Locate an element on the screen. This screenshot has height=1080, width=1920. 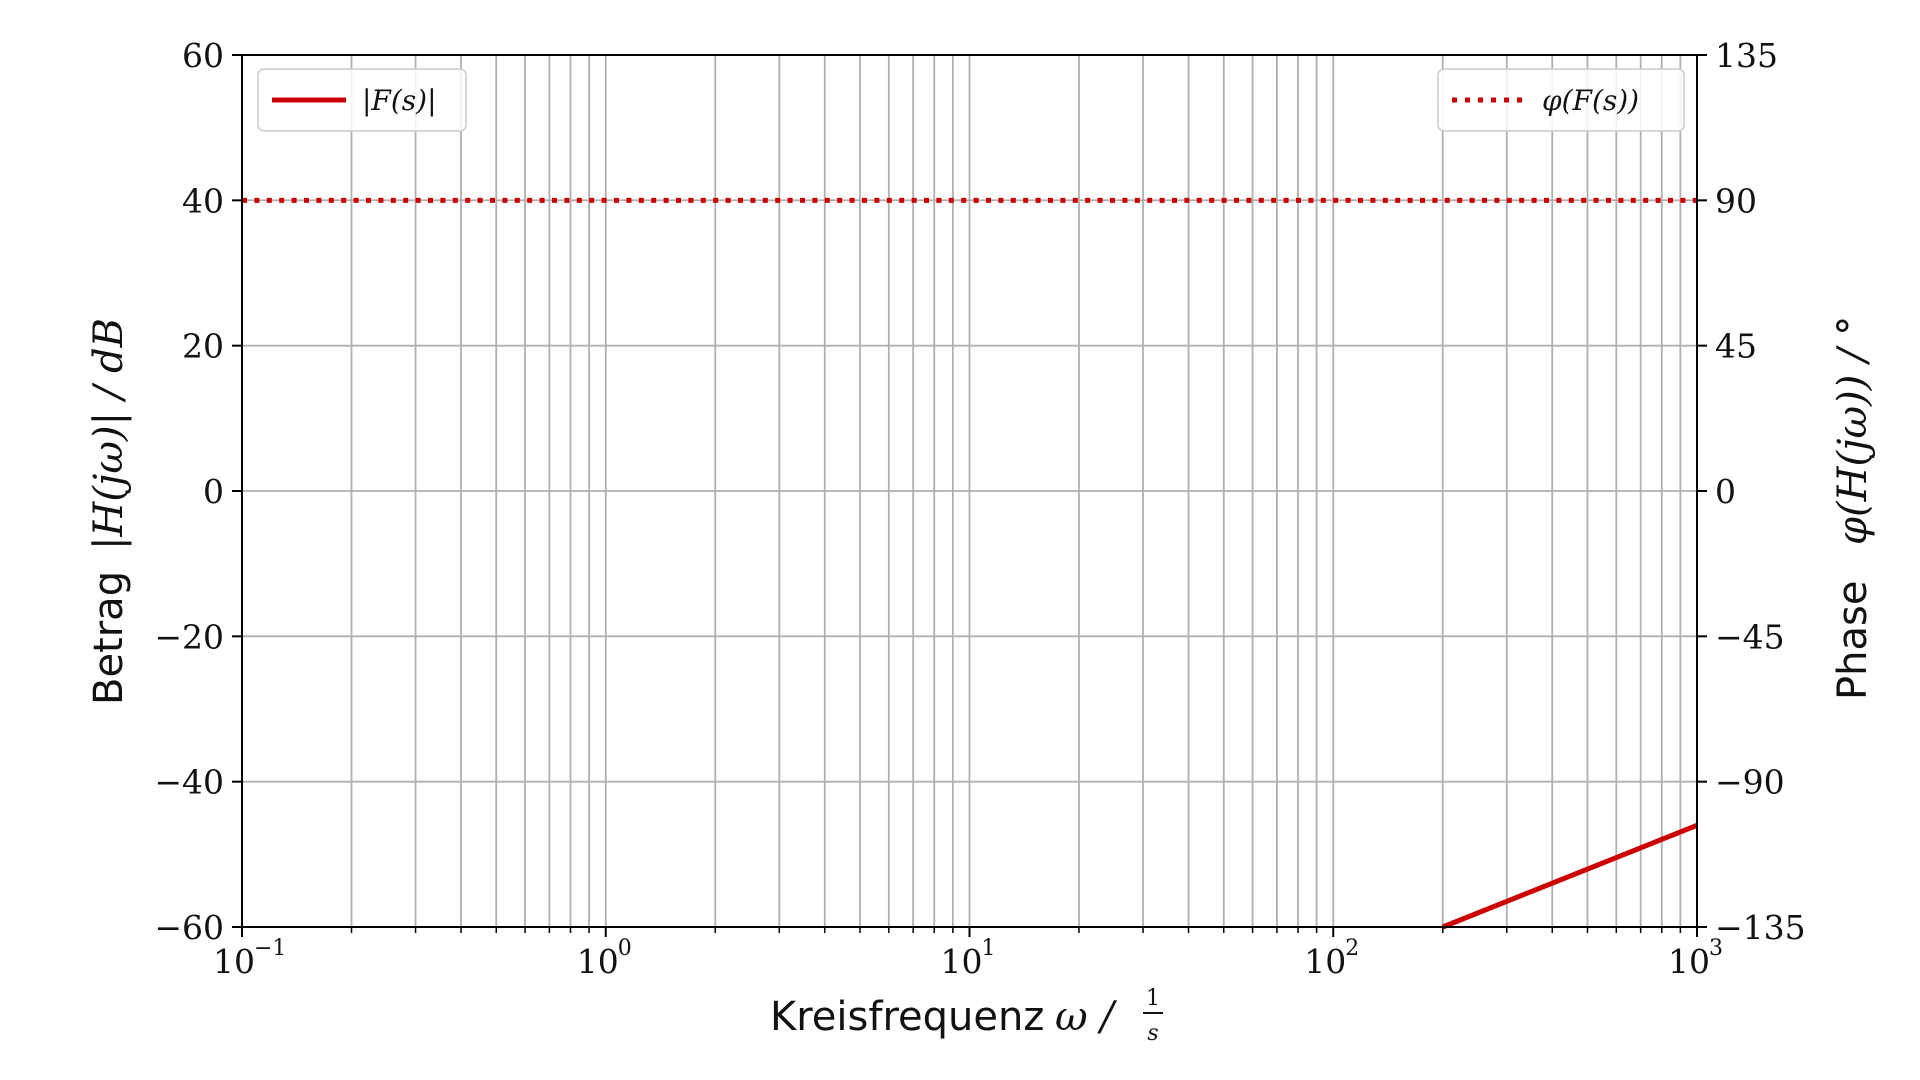
y-left-tick-label: −20 is located at coordinates (189, 636).